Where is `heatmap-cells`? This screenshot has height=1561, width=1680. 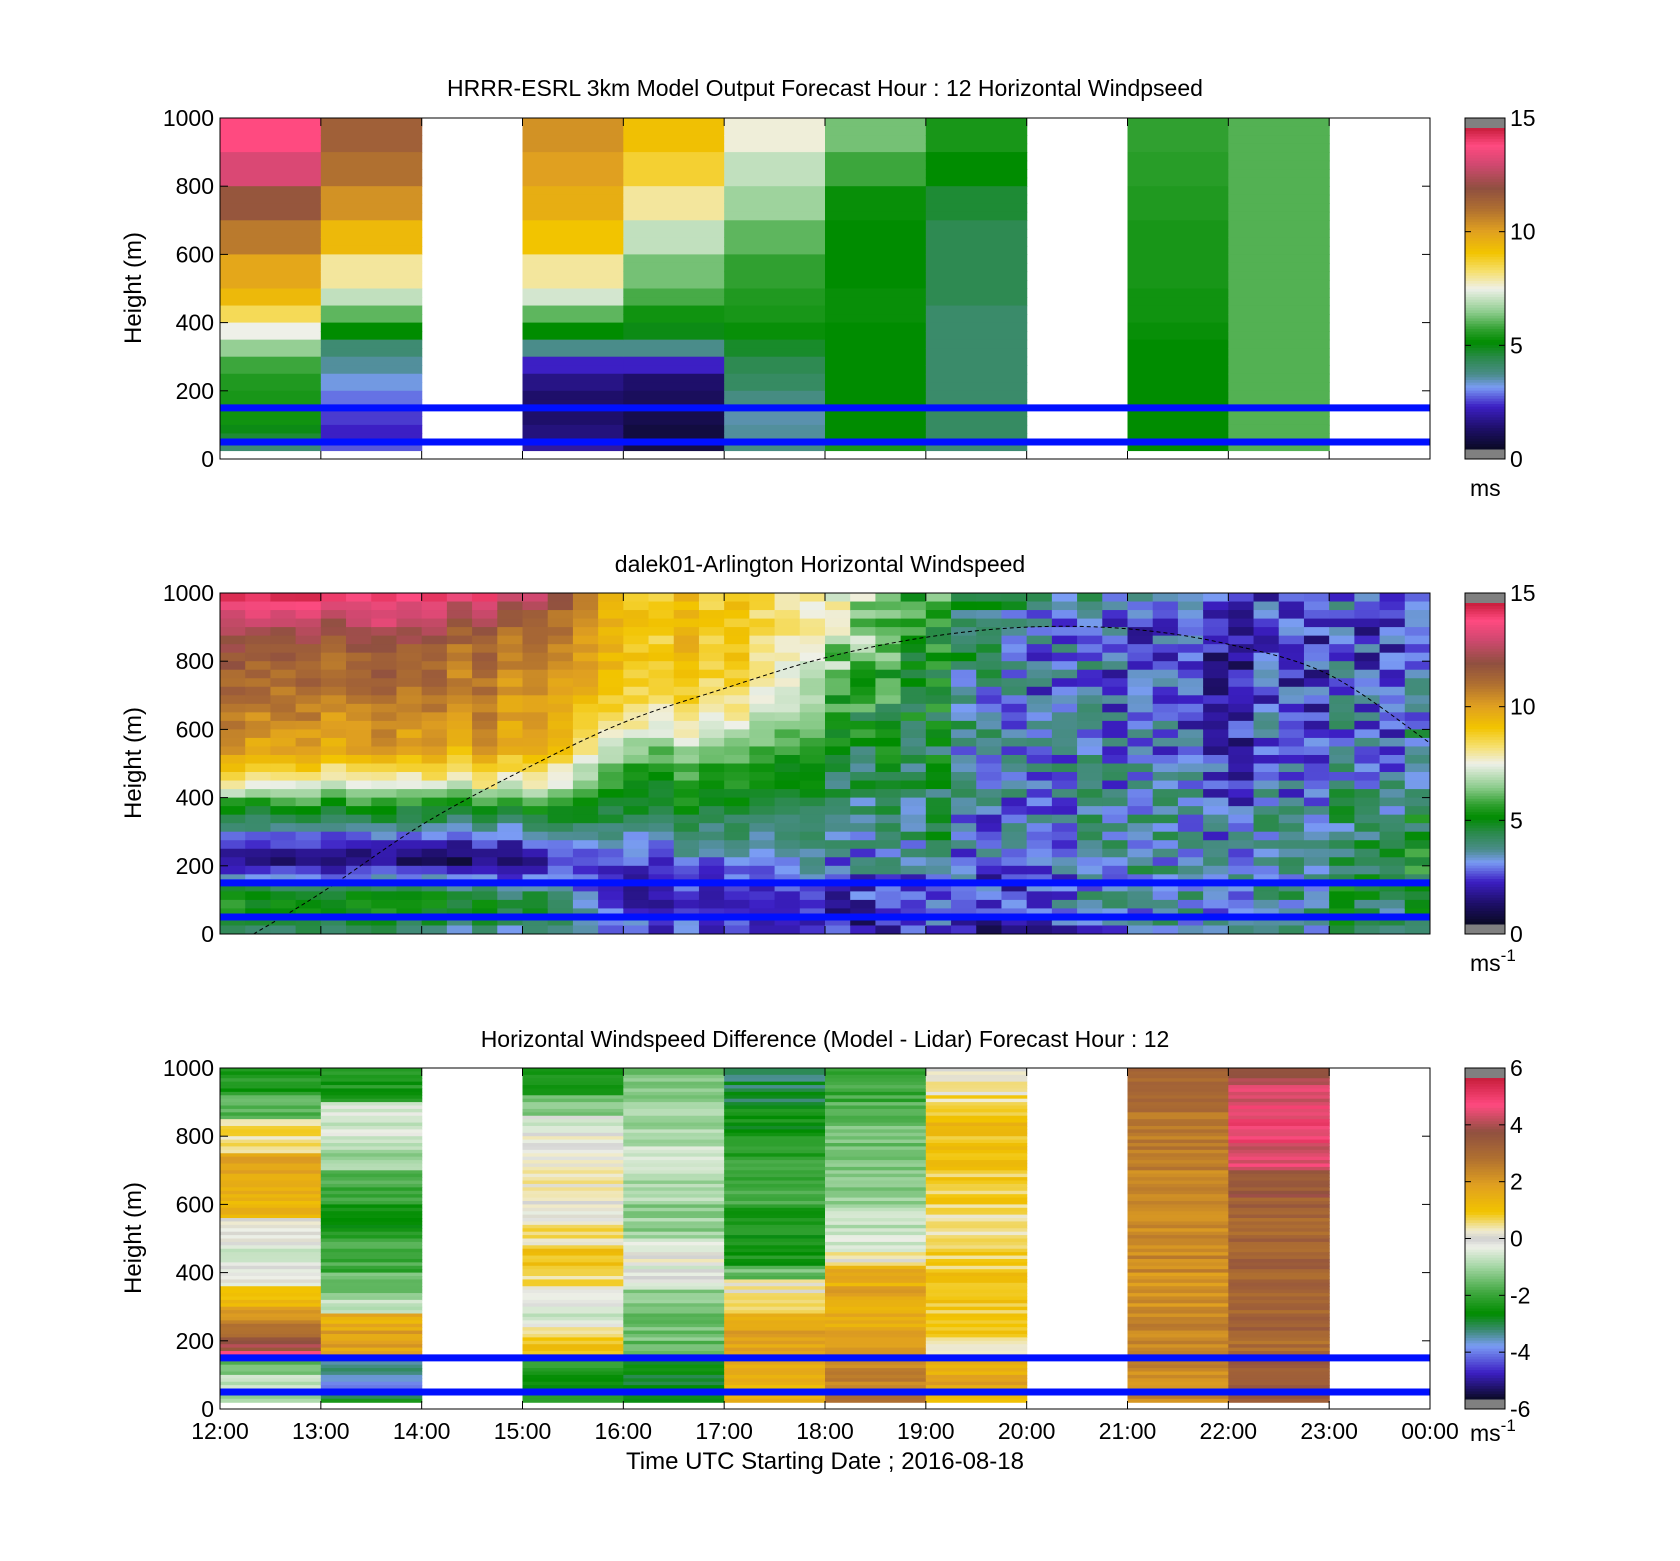
heatmap-cells is located at coordinates (775, 1235).